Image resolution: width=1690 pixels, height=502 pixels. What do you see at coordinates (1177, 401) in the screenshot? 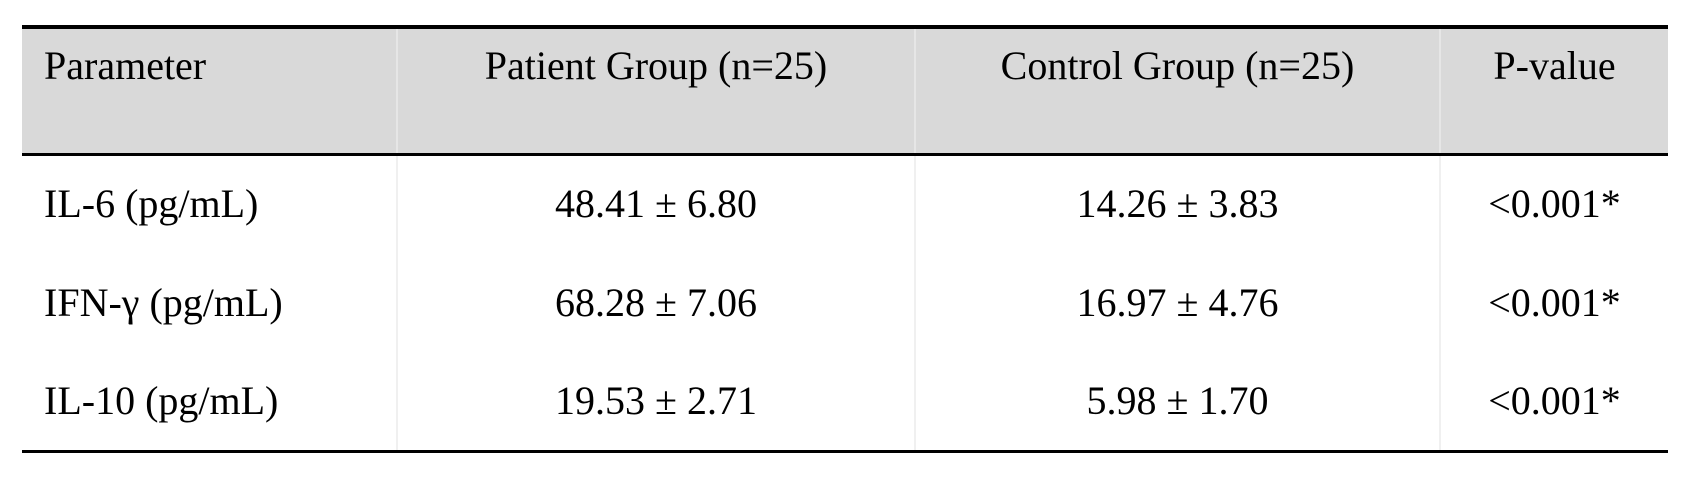
I see `control-value-cell: 5.98 ± 1.70` at bounding box center [1177, 401].